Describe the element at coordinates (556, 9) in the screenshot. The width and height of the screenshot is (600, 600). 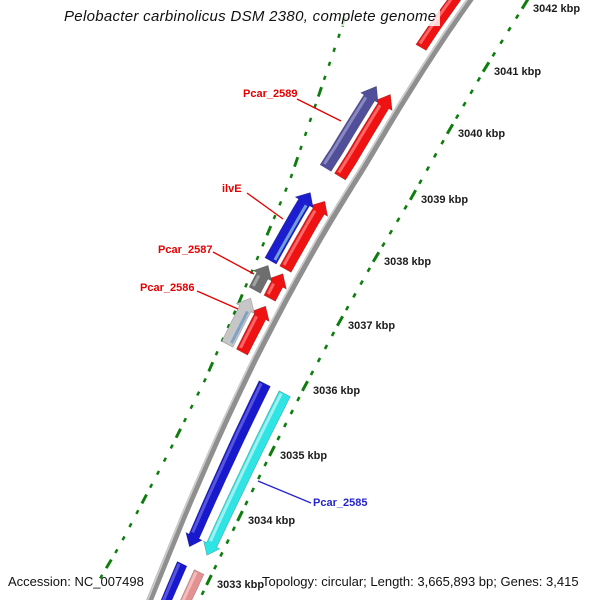
I see `ruler-tick-label: 3042 kbp` at that location.